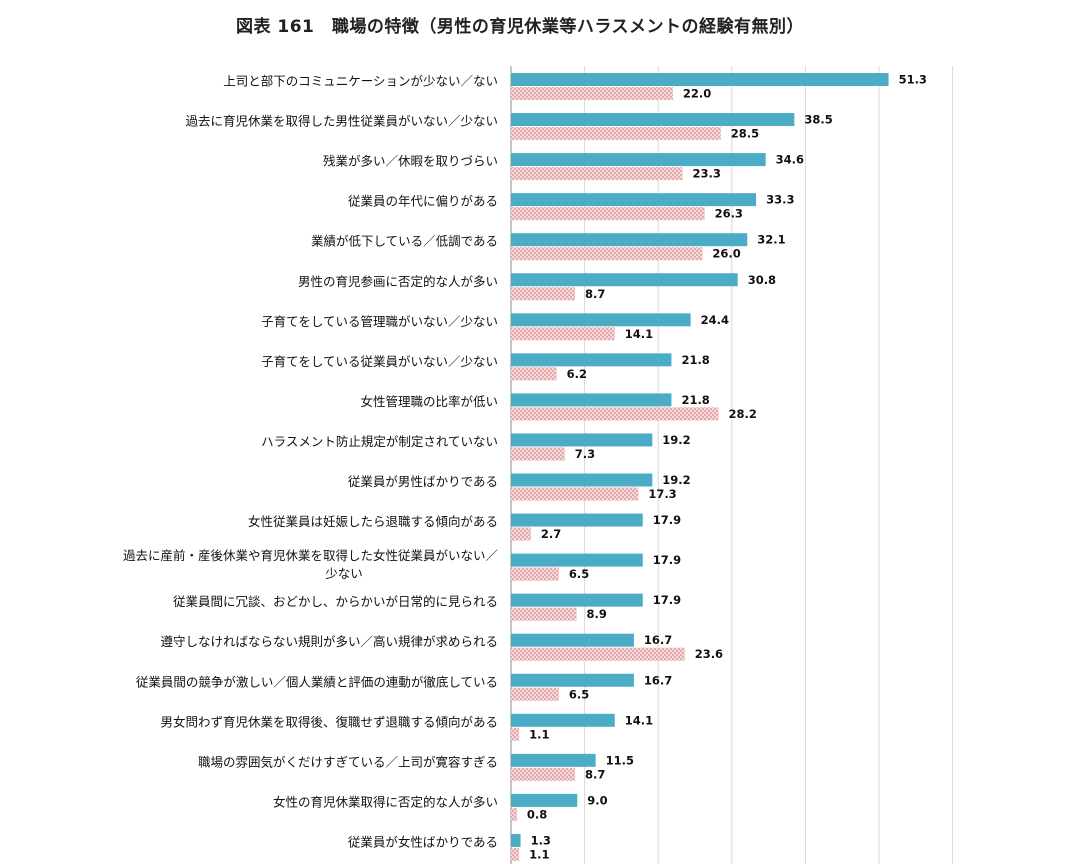 Image resolution: width=1086 pixels, height=864 pixels. What do you see at coordinates (317, 681) in the screenshot?
I see `category-label: 従業員間の競争が激しい／個人業績と評価の連動が徹底している` at bounding box center [317, 681].